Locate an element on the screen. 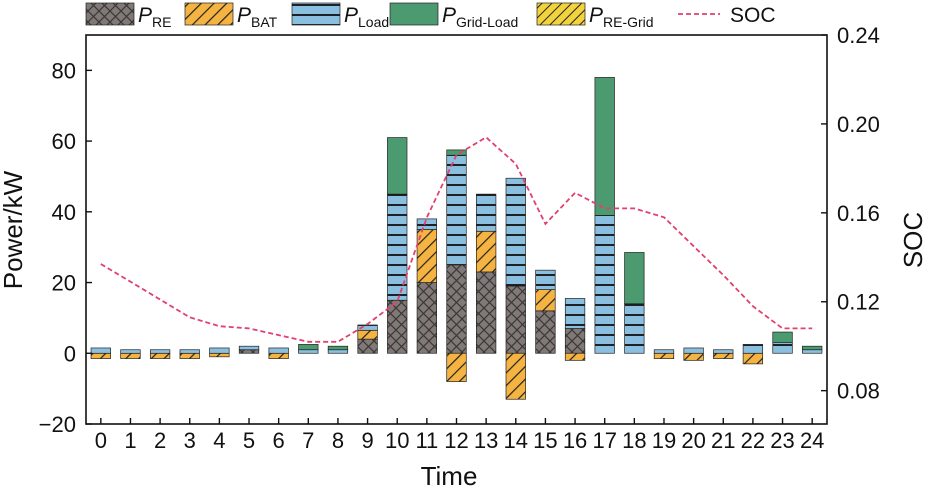 This screenshot has width=929, height=490. x-tick-label: 19 is located at coordinates (664, 440).